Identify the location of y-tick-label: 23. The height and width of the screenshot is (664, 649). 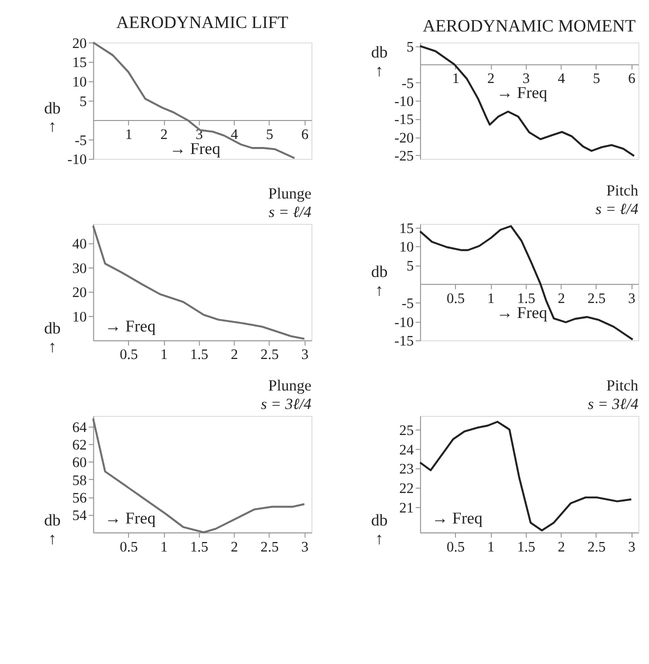
(406, 470).